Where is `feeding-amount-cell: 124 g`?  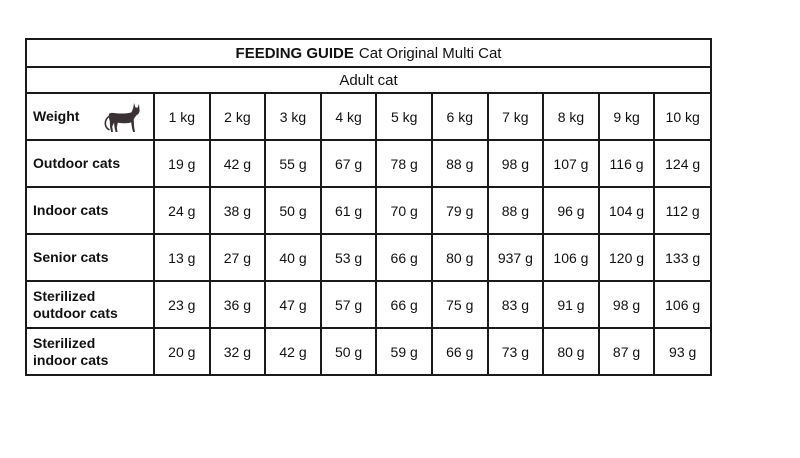
feeding-amount-cell: 124 g is located at coordinates (682, 164).